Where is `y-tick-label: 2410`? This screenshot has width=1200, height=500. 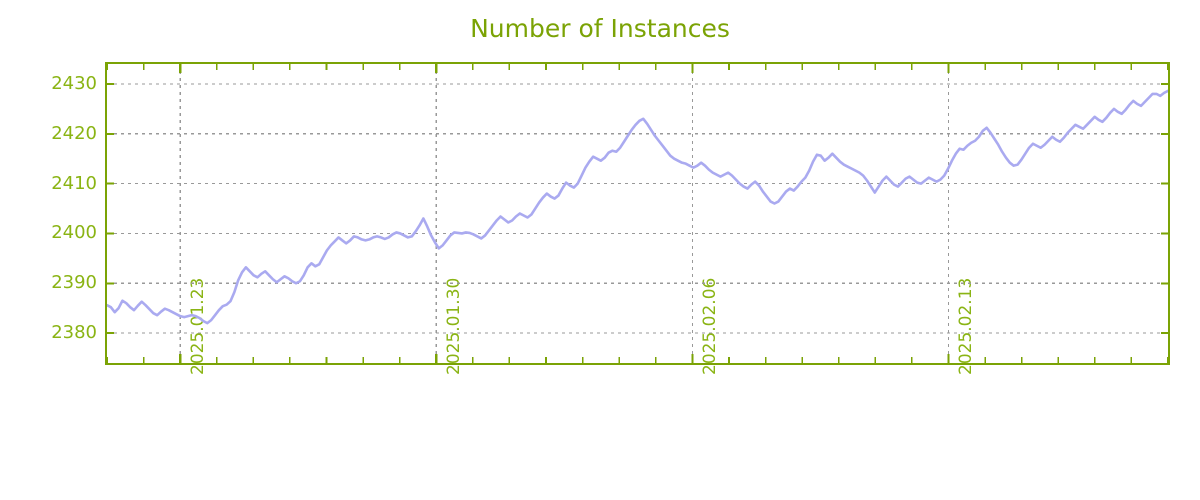
y-tick-label: 2410 is located at coordinates (74, 183).